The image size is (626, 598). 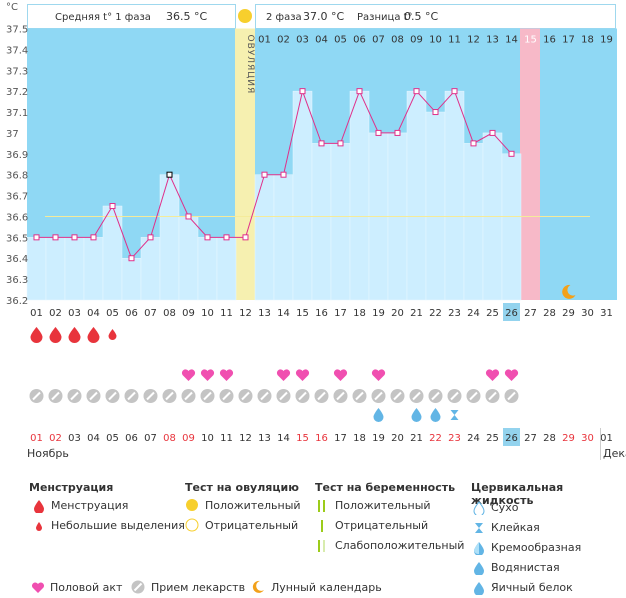 I want to click on x-tick-label: 11, so click(x=226, y=313).